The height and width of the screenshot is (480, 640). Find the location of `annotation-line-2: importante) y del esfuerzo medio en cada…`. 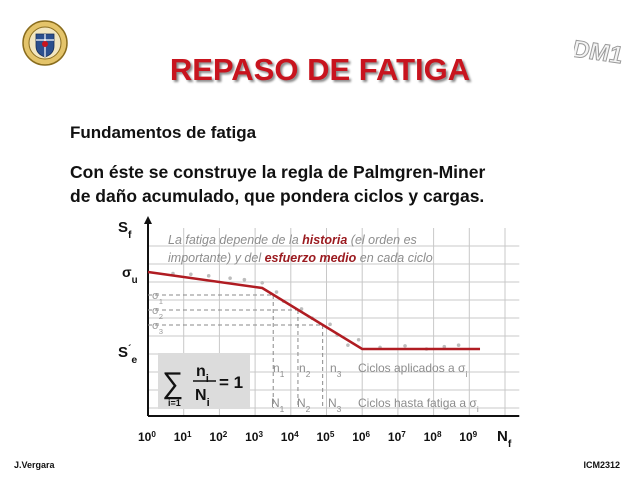

annotation-line-2: importante) y del esfuerzo medio en cada… is located at coordinates (300, 258).